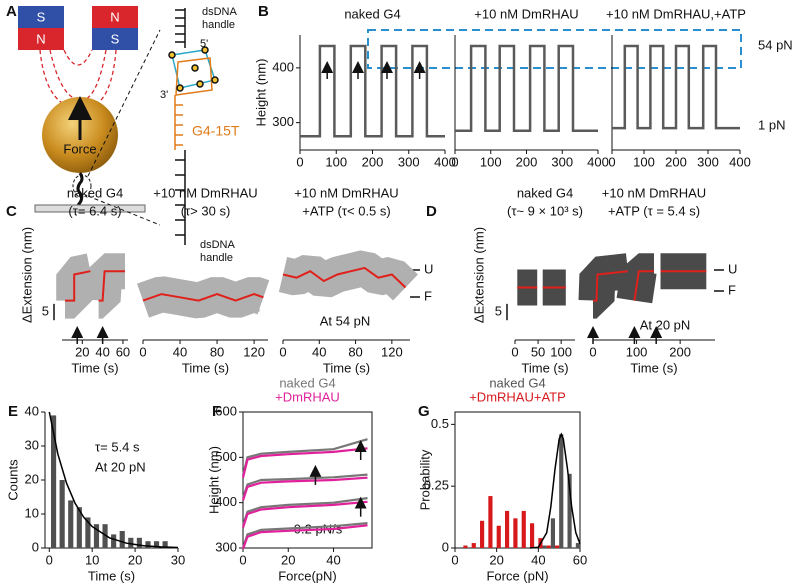 This screenshot has height=586, width=794. I want to click on x-tick-label: 60, so click(123, 351).